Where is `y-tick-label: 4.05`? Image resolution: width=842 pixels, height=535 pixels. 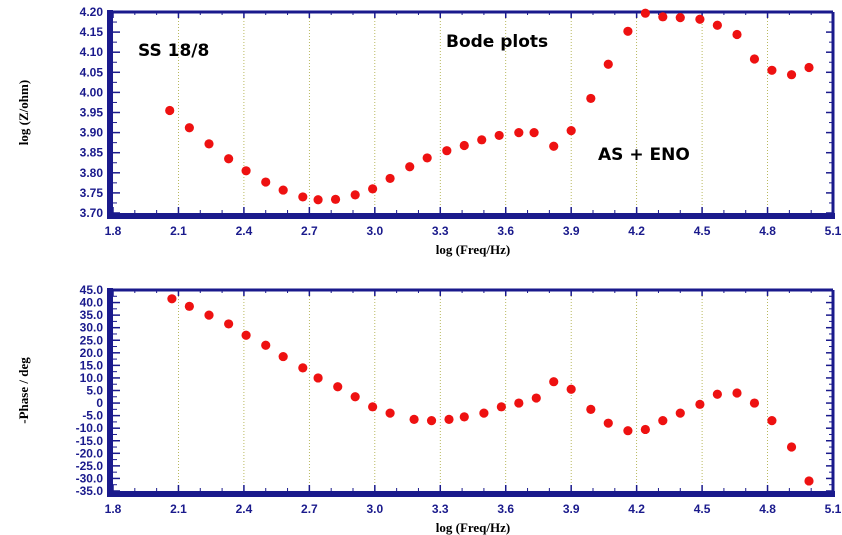
y-tick-label: 4.05 is located at coordinates (92, 72).